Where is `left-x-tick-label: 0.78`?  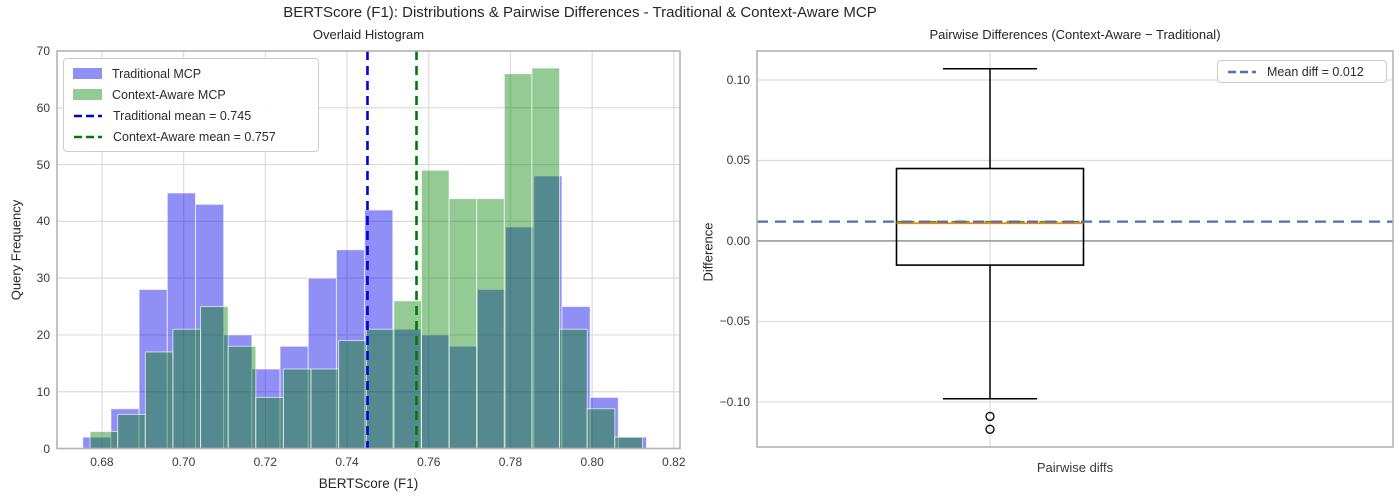 left-x-tick-label: 0.78 is located at coordinates (510, 461).